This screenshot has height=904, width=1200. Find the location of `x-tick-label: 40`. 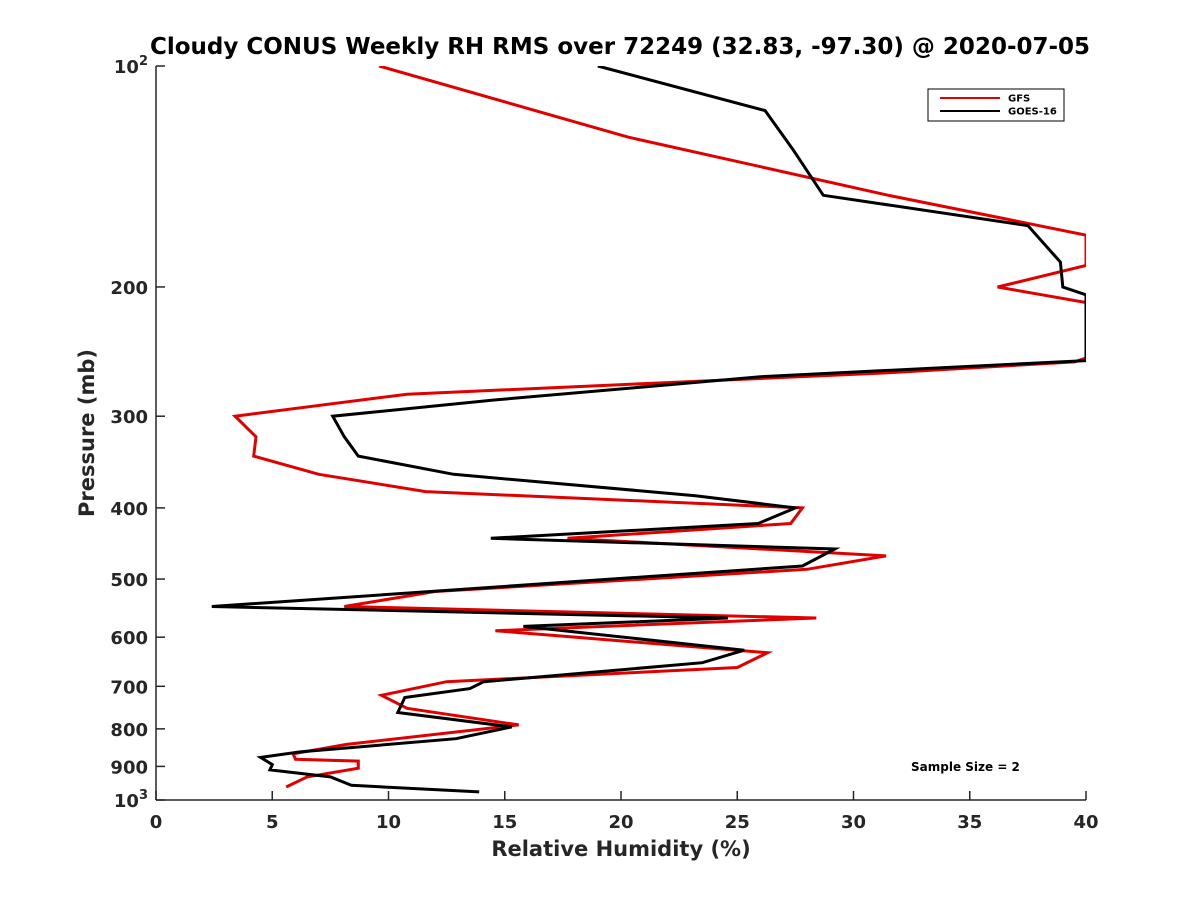

x-tick-label: 40 is located at coordinates (1085, 822).